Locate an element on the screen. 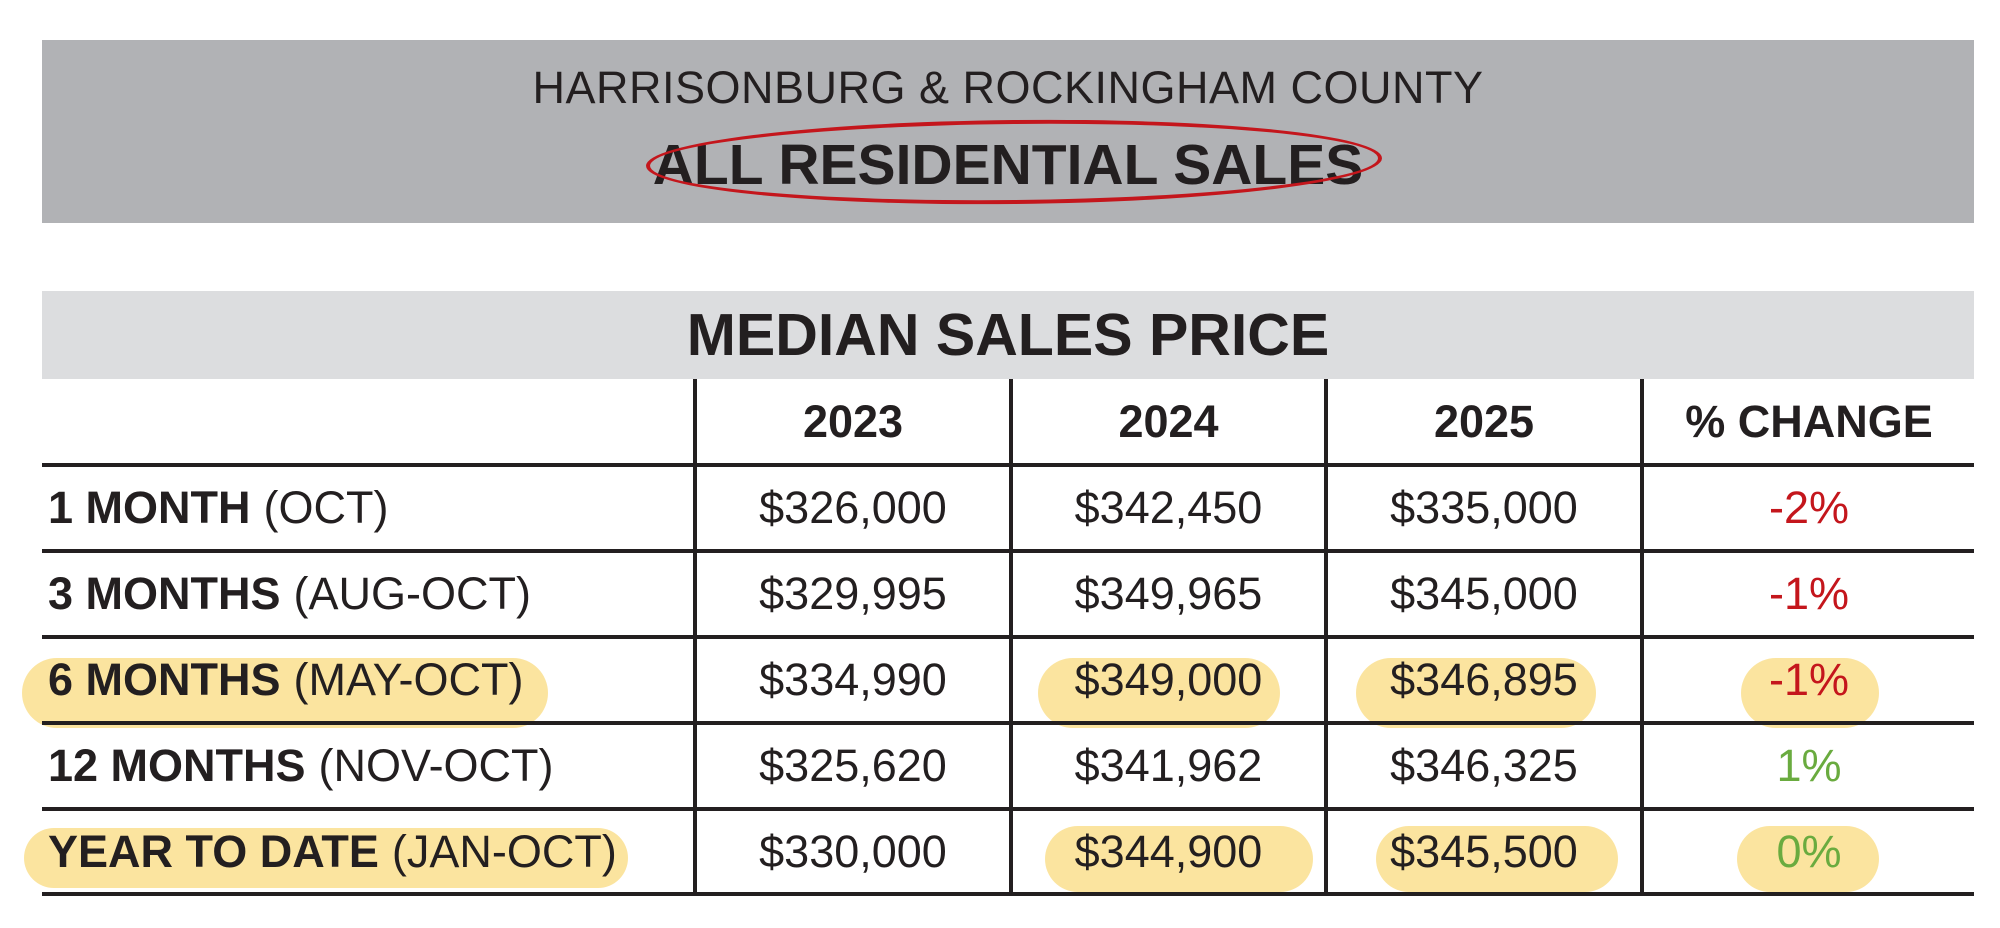 This screenshot has height=928, width=2000. table-cell: $342,450 is located at coordinates (1168, 507).